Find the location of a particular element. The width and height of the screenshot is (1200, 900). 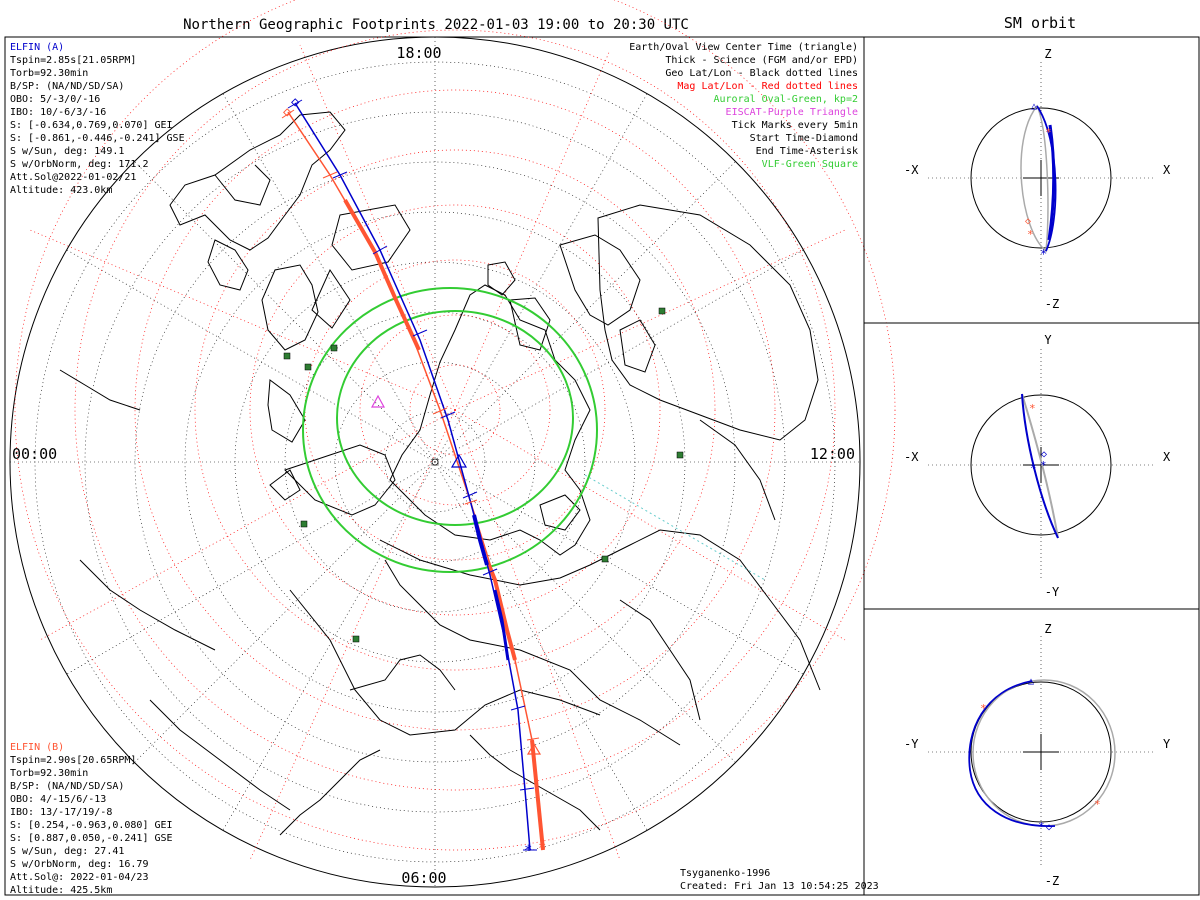

elfin-b-line: S w/OrbNorm, deg: 16.79 is located at coordinates (79, 864).